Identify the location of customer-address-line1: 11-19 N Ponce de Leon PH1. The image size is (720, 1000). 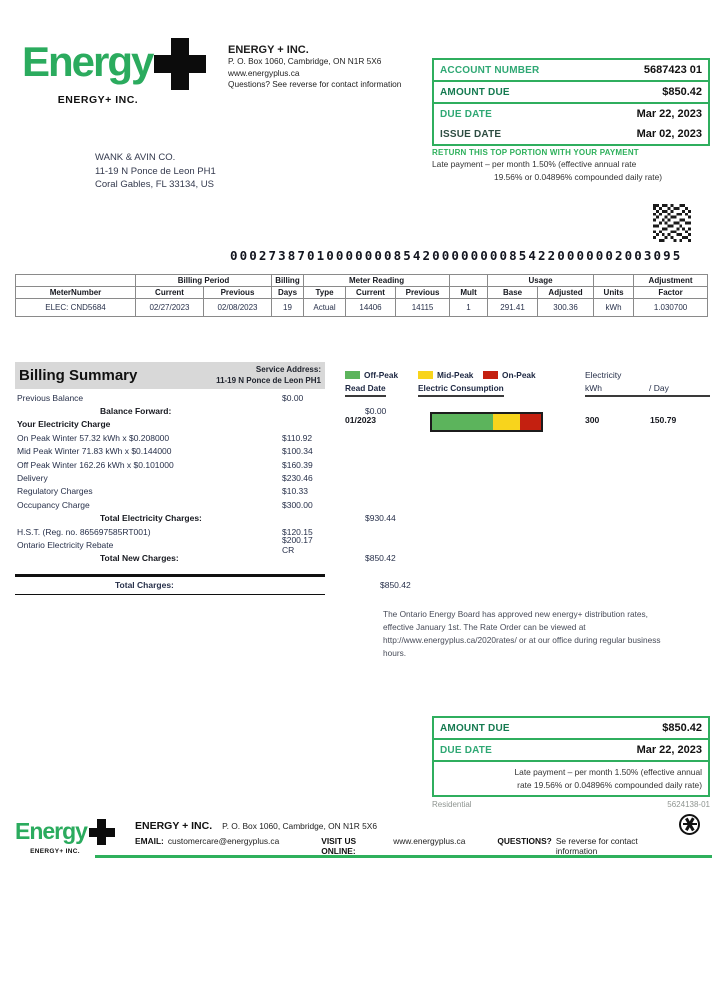
(155, 171).